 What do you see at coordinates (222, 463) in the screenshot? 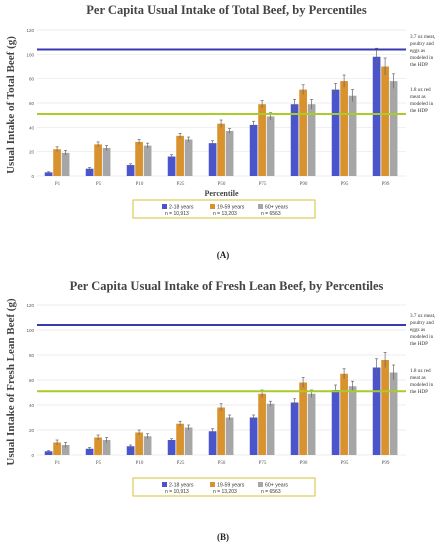
I see `x-tick-label: P50` at bounding box center [222, 463].